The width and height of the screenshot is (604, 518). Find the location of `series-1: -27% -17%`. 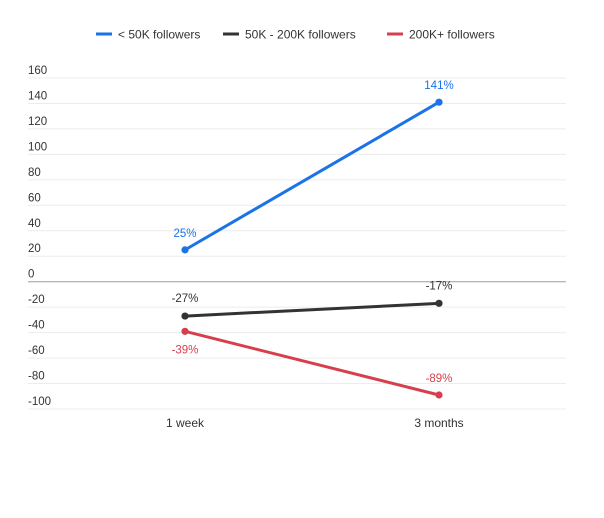

series-1: -27% -17% is located at coordinates (312, 300).